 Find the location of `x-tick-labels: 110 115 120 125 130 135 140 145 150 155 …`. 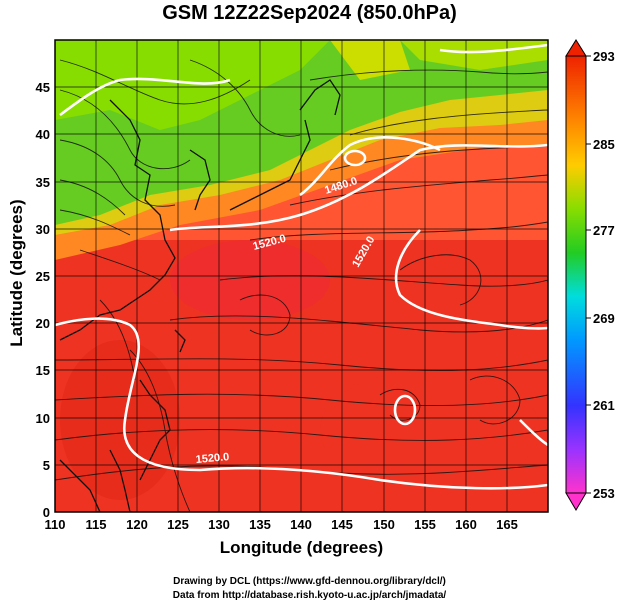

x-tick-labels: 110 115 120 125 130 135 140 145 150 155 … is located at coordinates (281, 524).